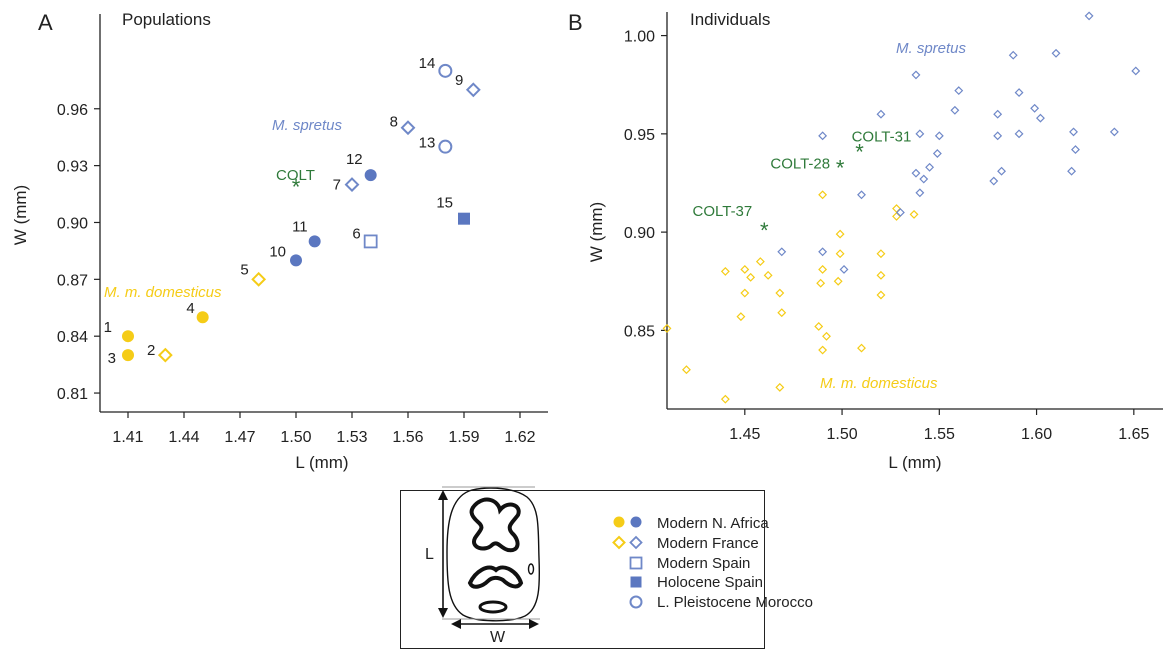 The height and width of the screenshot is (652, 1166). I want to click on panel-b-y-ticks: 0.85 0.90 0.95 1.00, so click(645, 184).